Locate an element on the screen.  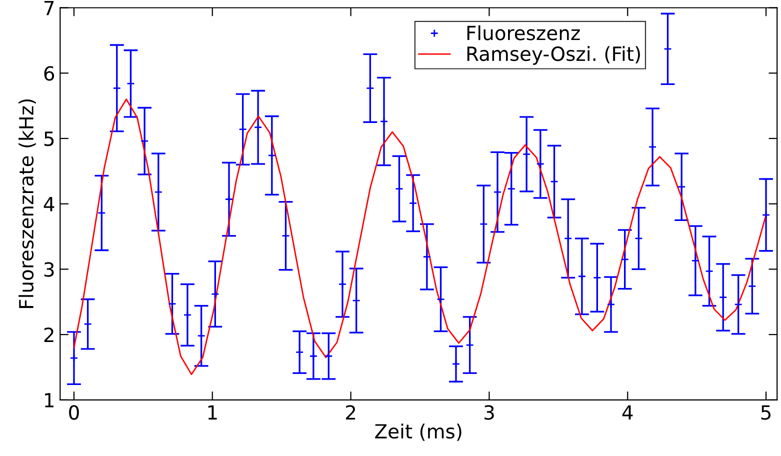
y-axis-title: Fluoreszenzrate (kHz) is located at coordinates (27, 203).